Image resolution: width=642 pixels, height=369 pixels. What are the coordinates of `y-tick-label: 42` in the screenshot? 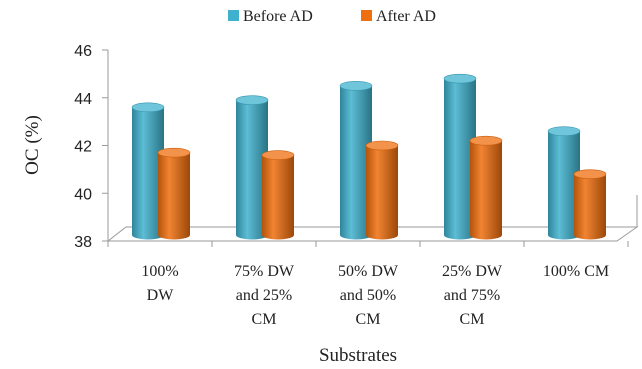 It's located at (83, 147).